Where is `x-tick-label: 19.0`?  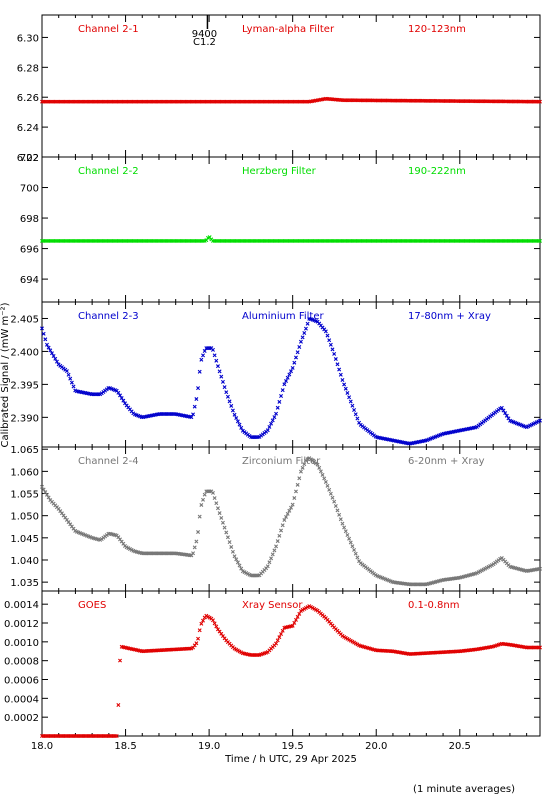 x-tick-label: 19.0 is located at coordinates (209, 746).